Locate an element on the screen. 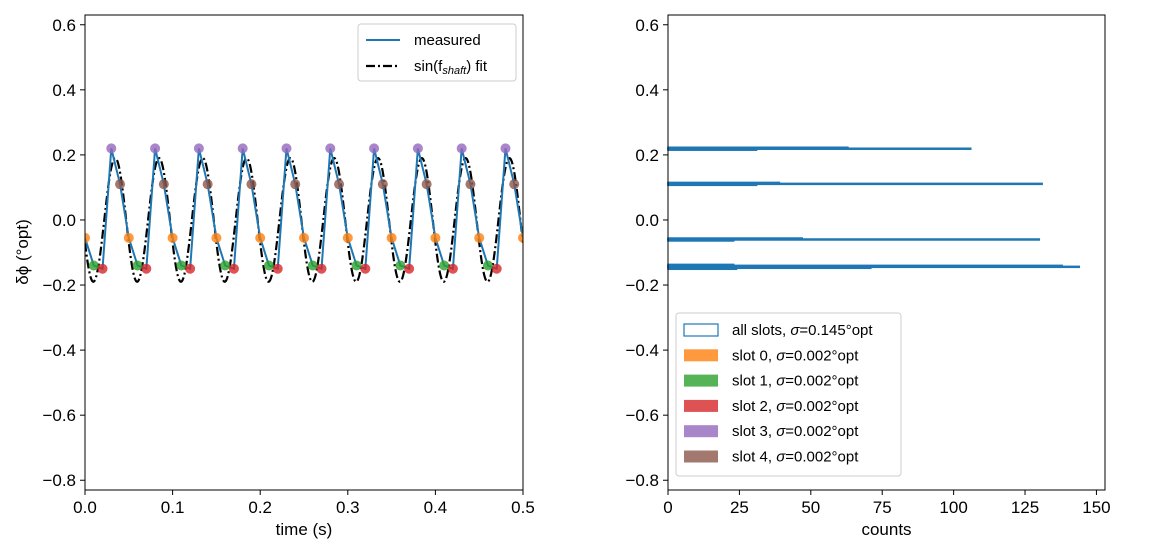  x-axis-label: time (s) is located at coordinates (304, 529).